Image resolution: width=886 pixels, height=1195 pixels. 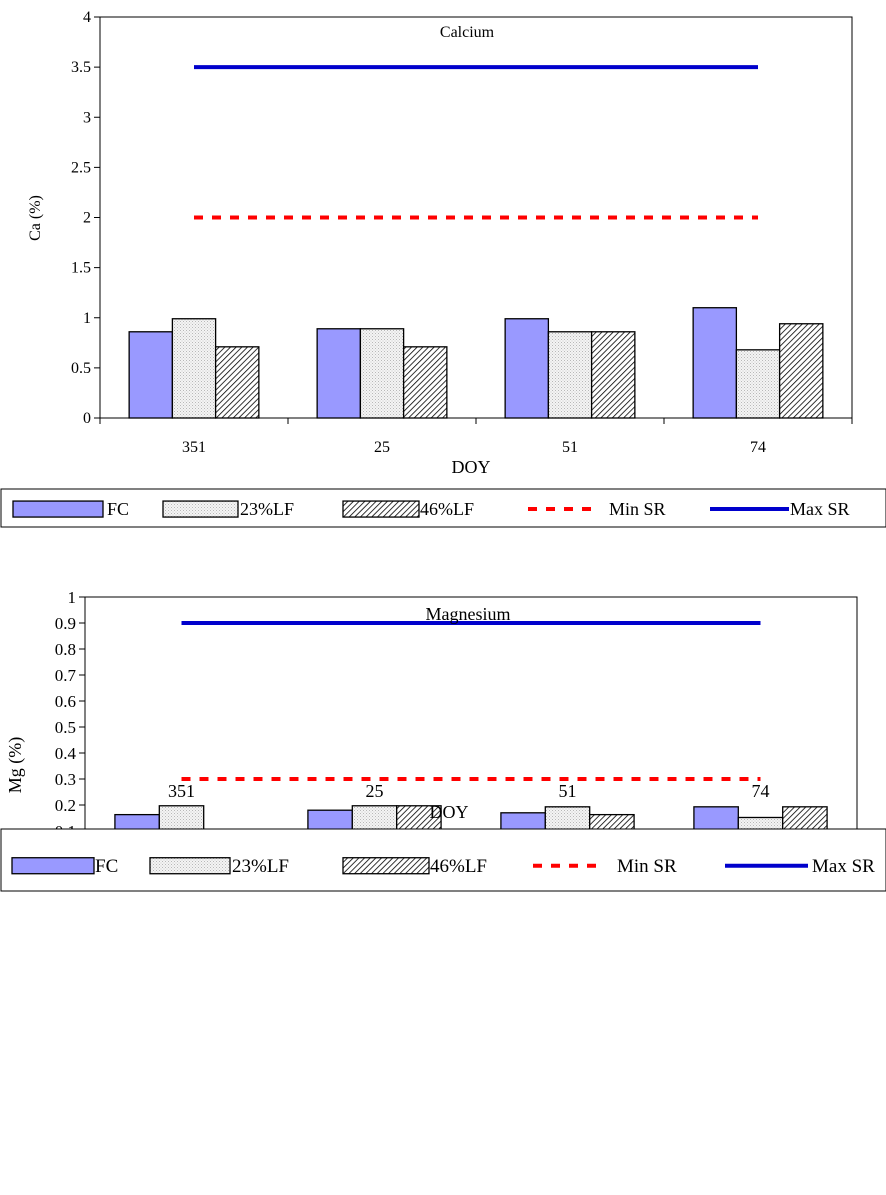 What do you see at coordinates (467, 32) in the screenshot?
I see `chart-title: Calcium` at bounding box center [467, 32].